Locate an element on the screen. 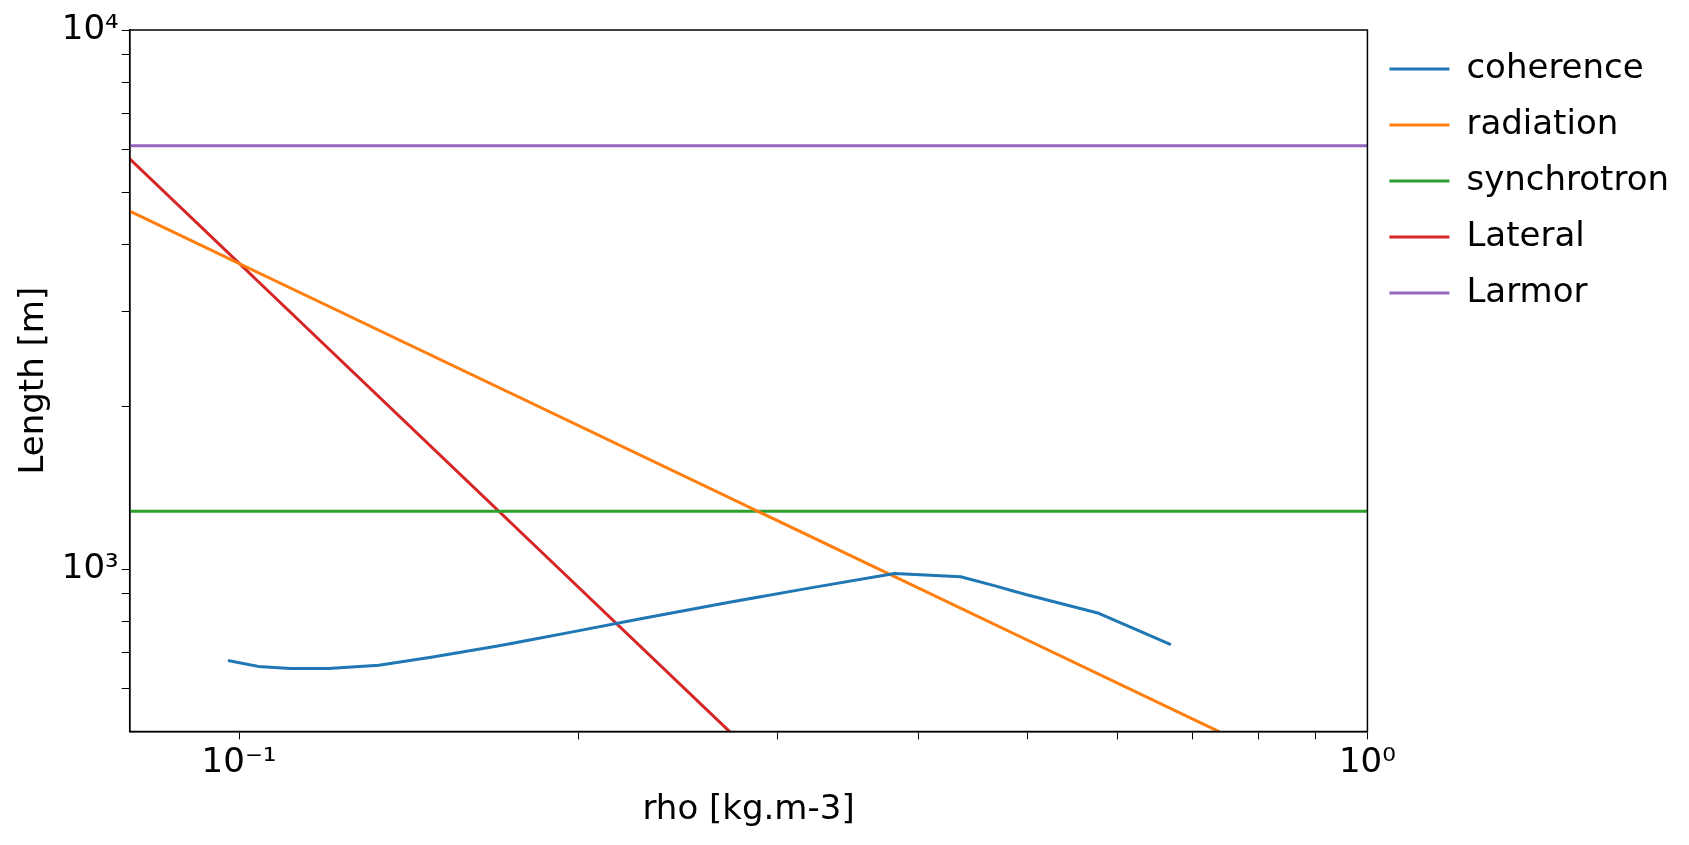 The width and height of the screenshot is (1689, 845). legend-label: radiation is located at coordinates (1542, 121).